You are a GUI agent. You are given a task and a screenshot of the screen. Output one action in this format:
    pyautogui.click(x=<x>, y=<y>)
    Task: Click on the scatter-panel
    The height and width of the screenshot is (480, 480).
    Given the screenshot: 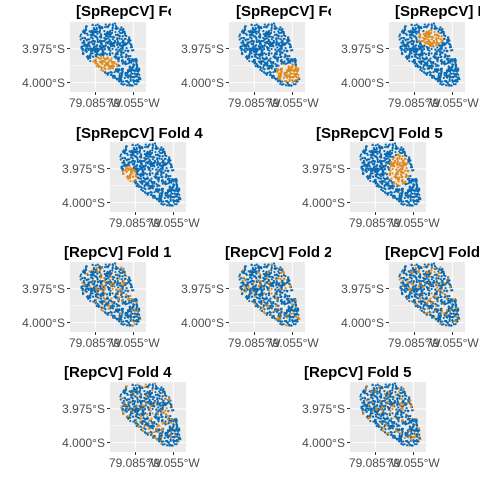 What is the action you would take?
    pyautogui.click(x=427, y=297)
    